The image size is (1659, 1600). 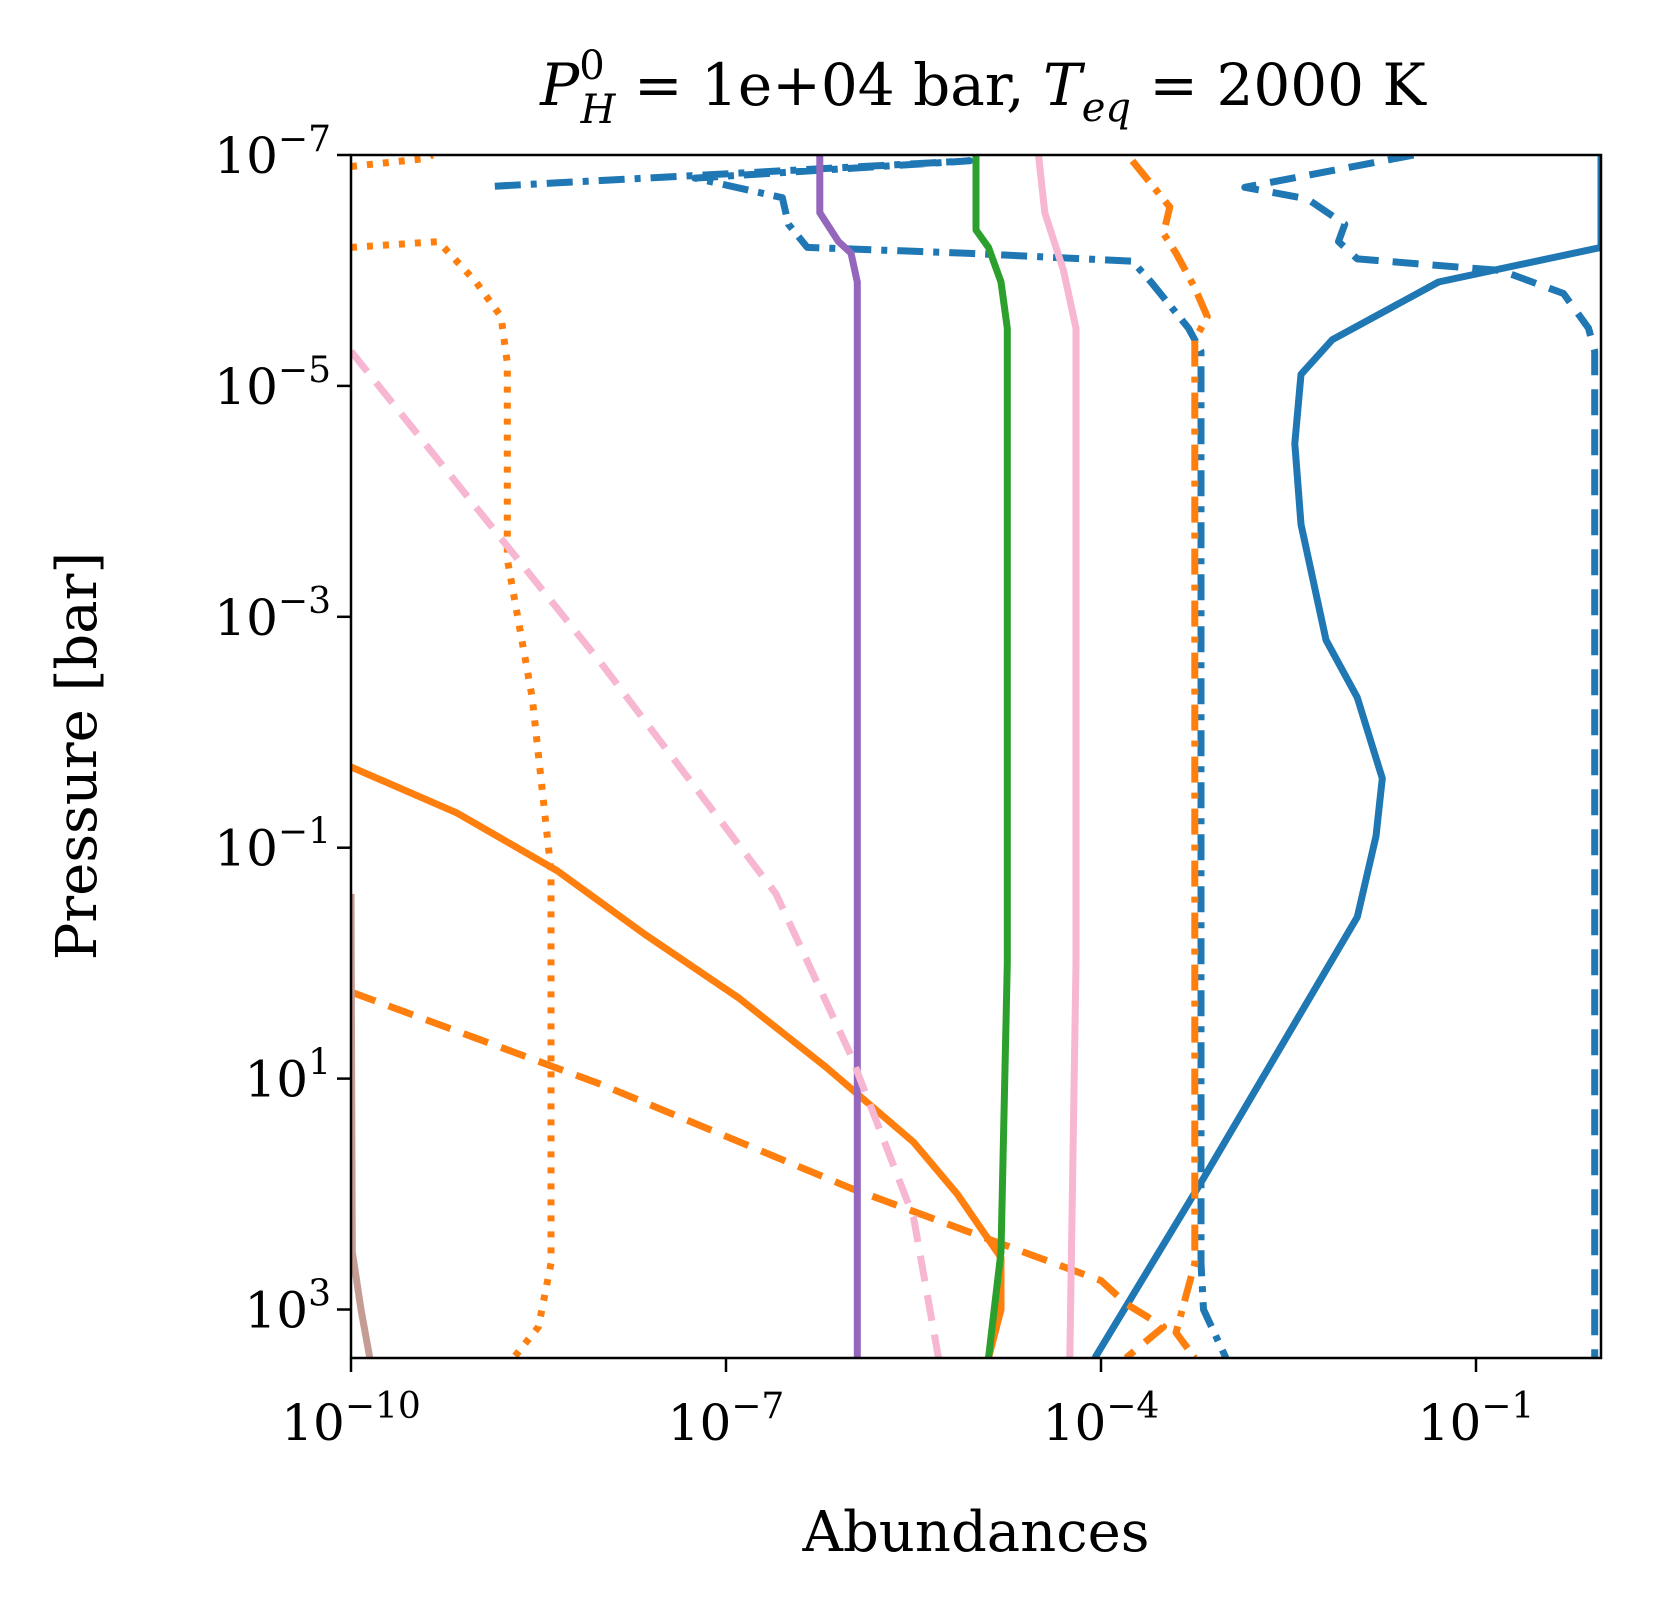 I want to click on x-axis-label: Abundances, so click(x=976, y=1532).